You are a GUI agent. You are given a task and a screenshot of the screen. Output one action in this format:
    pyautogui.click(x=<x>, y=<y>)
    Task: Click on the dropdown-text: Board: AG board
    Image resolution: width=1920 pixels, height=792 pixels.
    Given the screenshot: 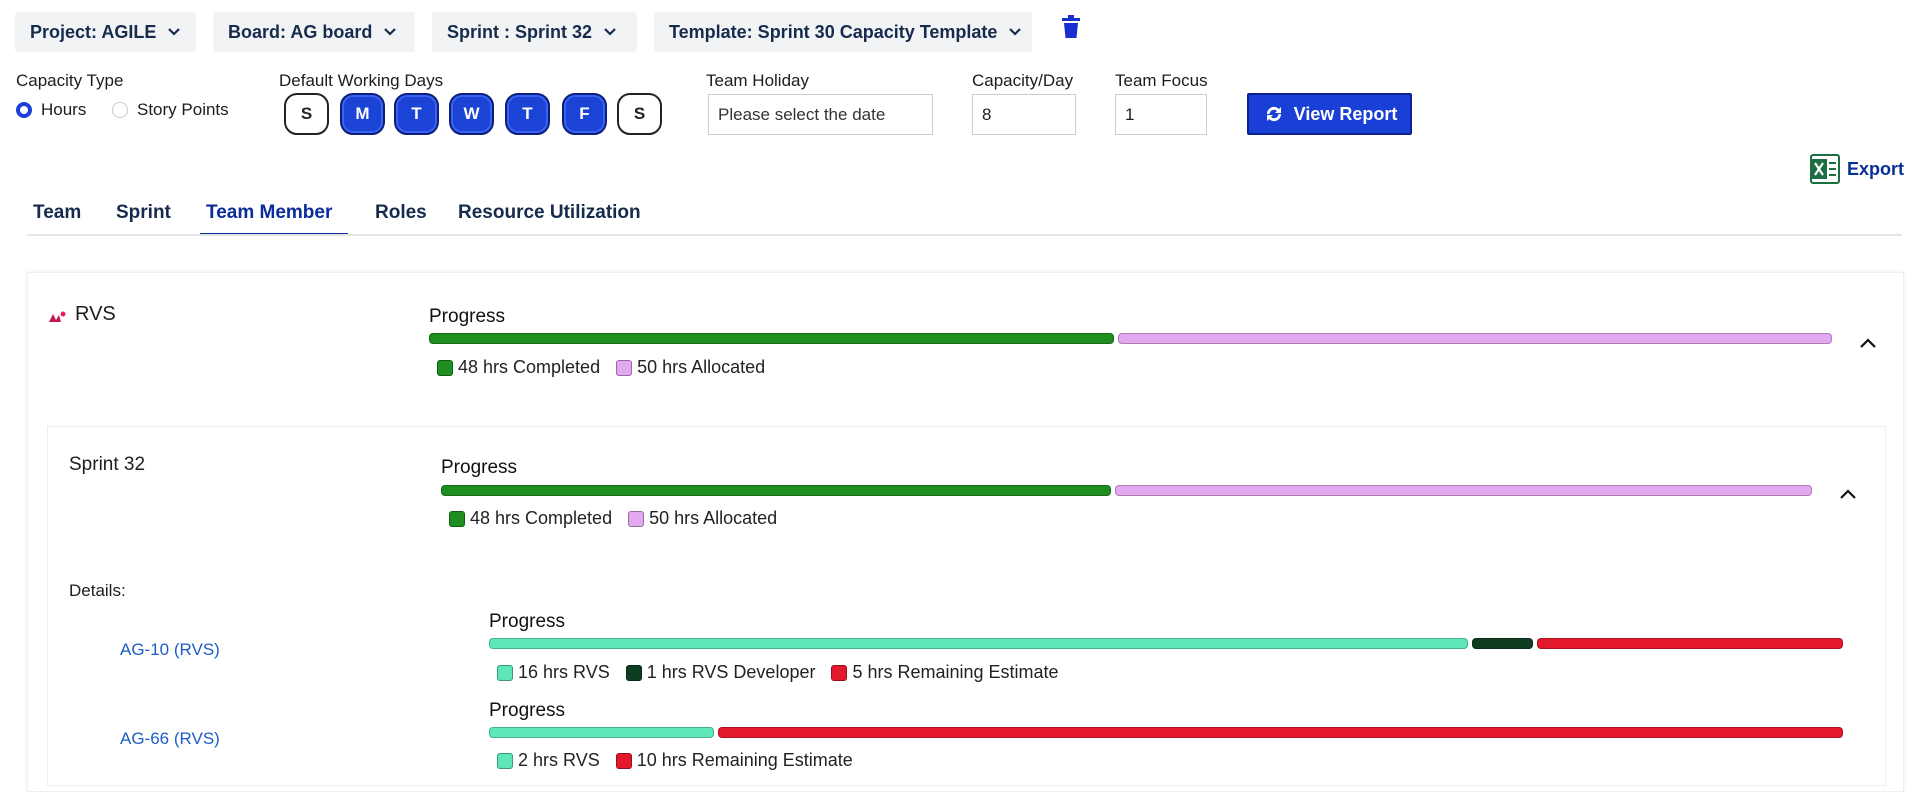 What is the action you would take?
    pyautogui.click(x=300, y=31)
    